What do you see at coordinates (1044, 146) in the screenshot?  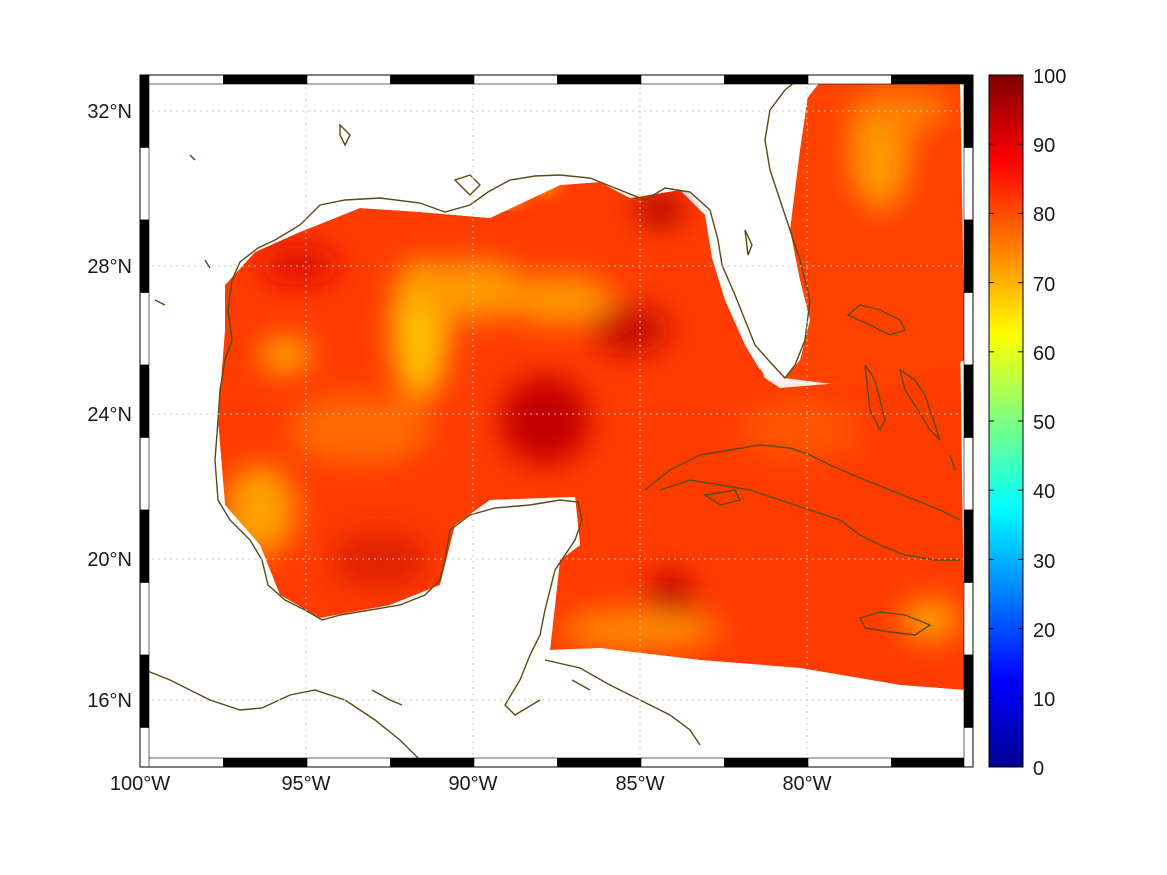 I see `colorbar-label: 90` at bounding box center [1044, 146].